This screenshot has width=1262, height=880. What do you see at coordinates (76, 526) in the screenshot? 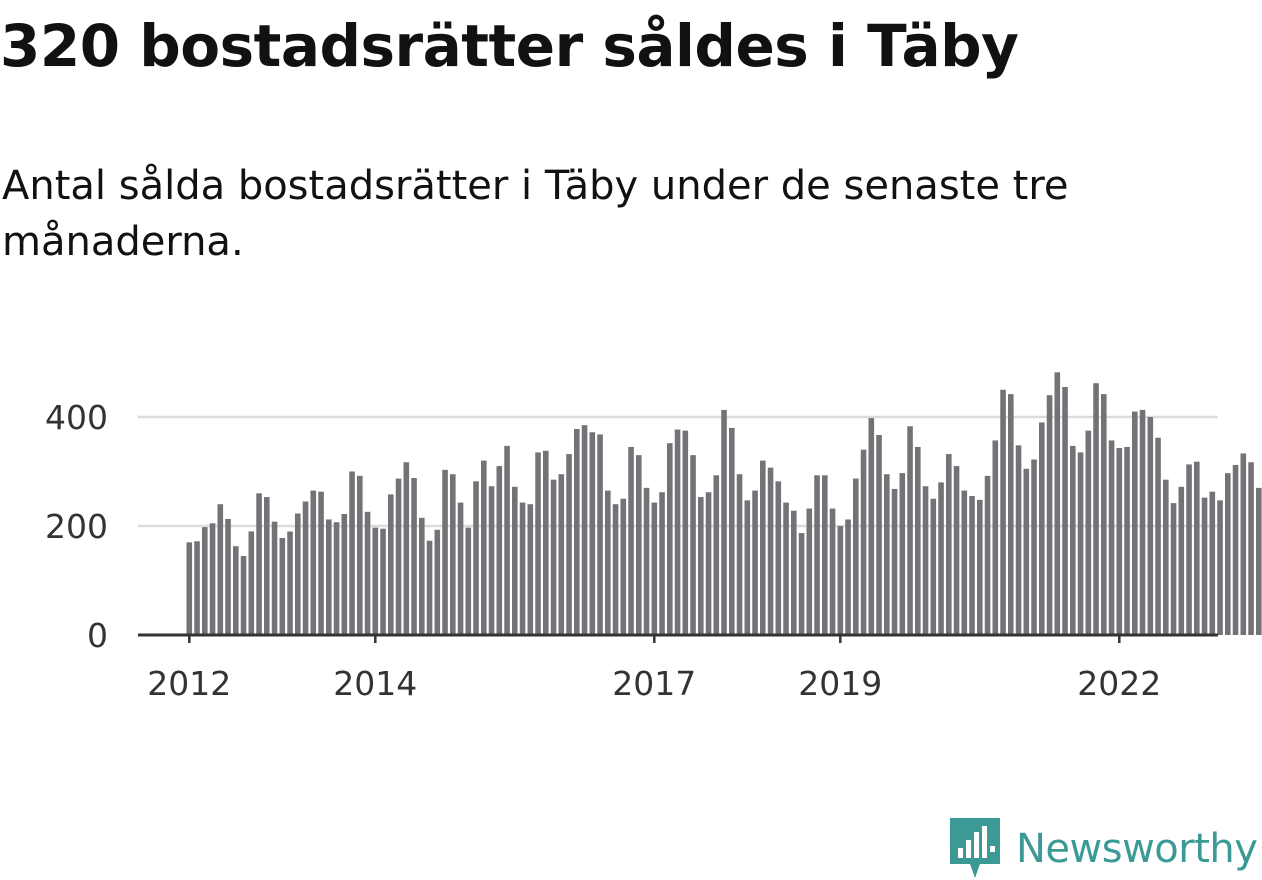
I see `y-tick-label: 200` at bounding box center [76, 526].